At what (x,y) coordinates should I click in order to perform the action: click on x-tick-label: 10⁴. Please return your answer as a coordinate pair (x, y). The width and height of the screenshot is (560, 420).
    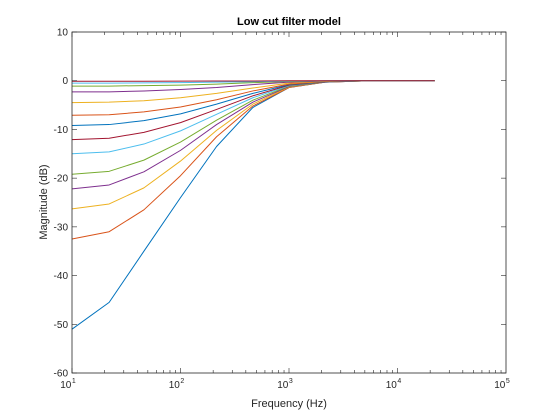
    Looking at the image, I should click on (394, 384).